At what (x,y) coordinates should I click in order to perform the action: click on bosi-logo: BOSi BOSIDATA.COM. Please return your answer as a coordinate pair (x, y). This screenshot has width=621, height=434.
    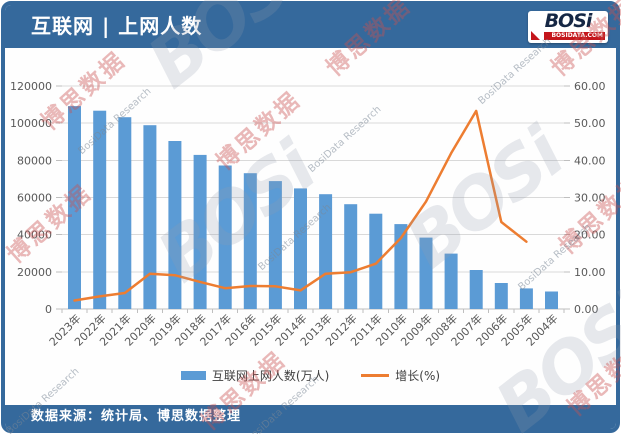
    Looking at the image, I should click on (568, 27).